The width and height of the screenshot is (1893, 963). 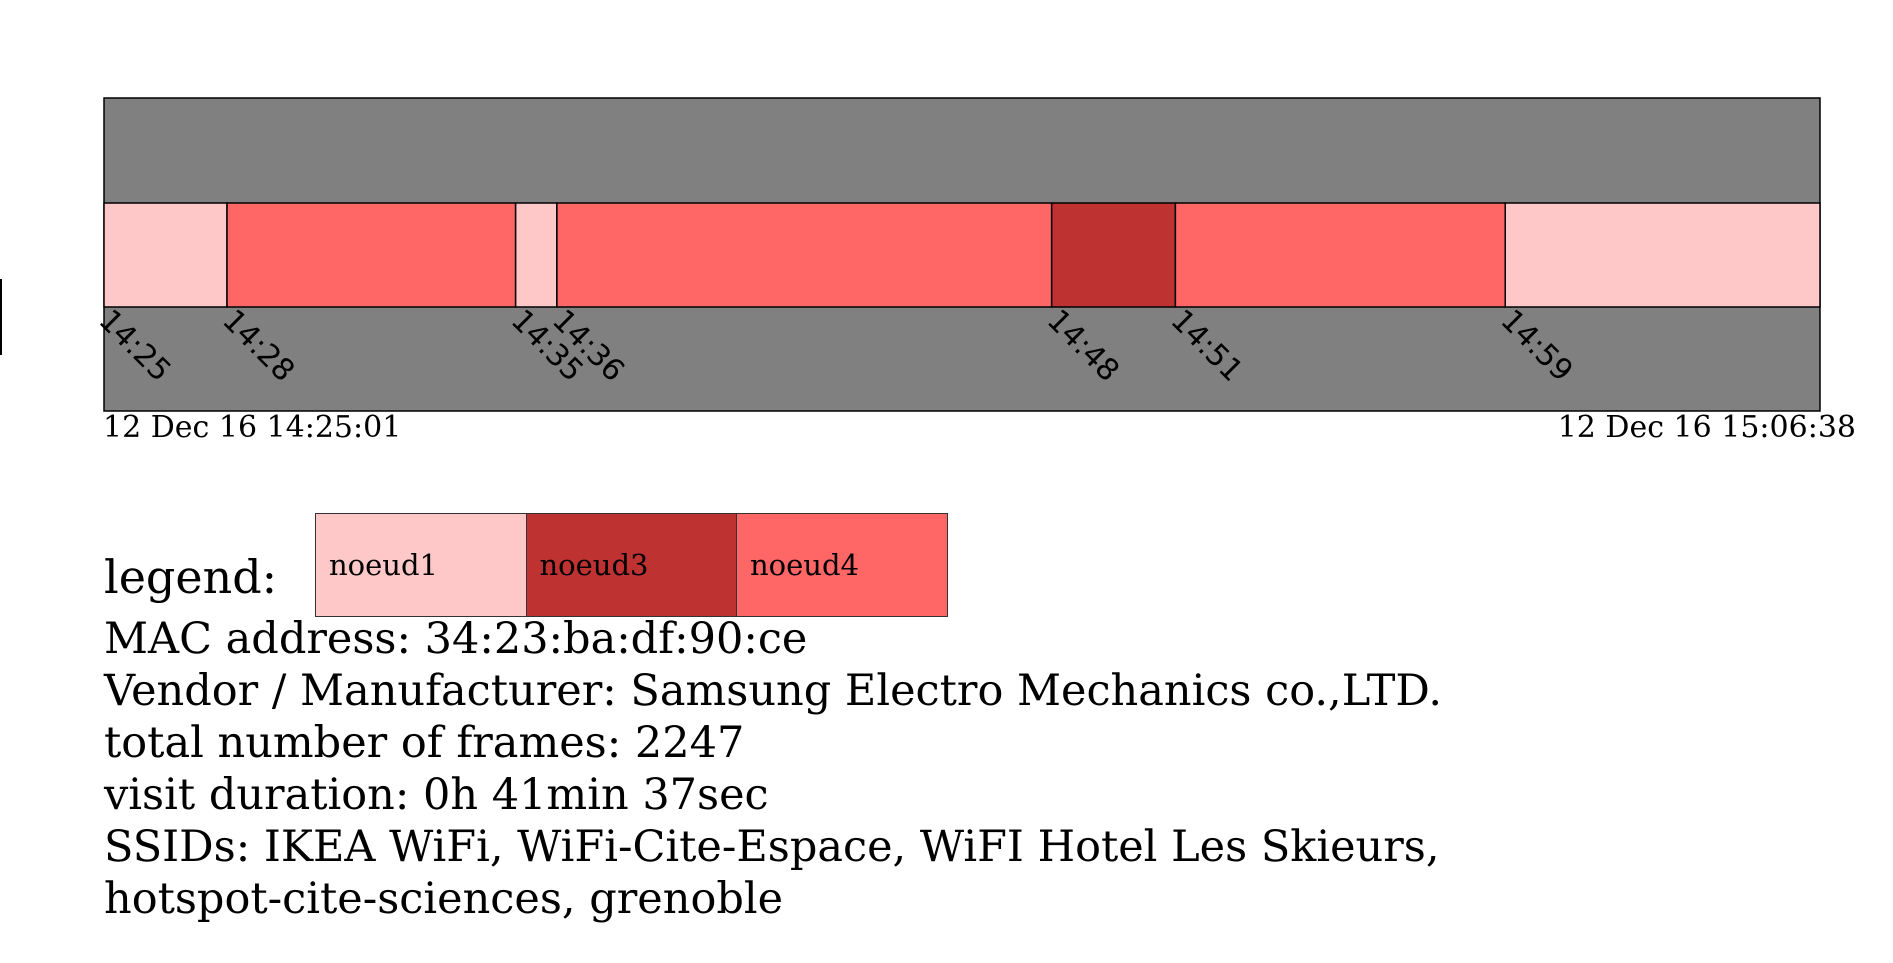 What do you see at coordinates (456, 639) in the screenshot?
I see `mac-address: MAC address: 34:23:ba:df:90:ce` at bounding box center [456, 639].